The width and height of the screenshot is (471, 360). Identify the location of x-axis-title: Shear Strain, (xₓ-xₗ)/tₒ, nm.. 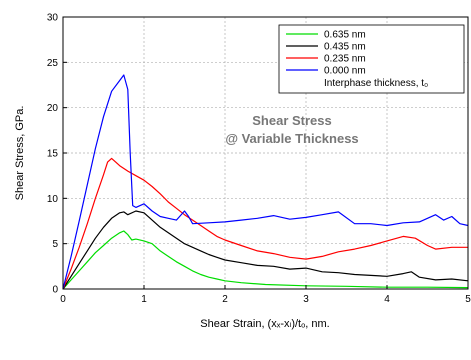
(264, 324).